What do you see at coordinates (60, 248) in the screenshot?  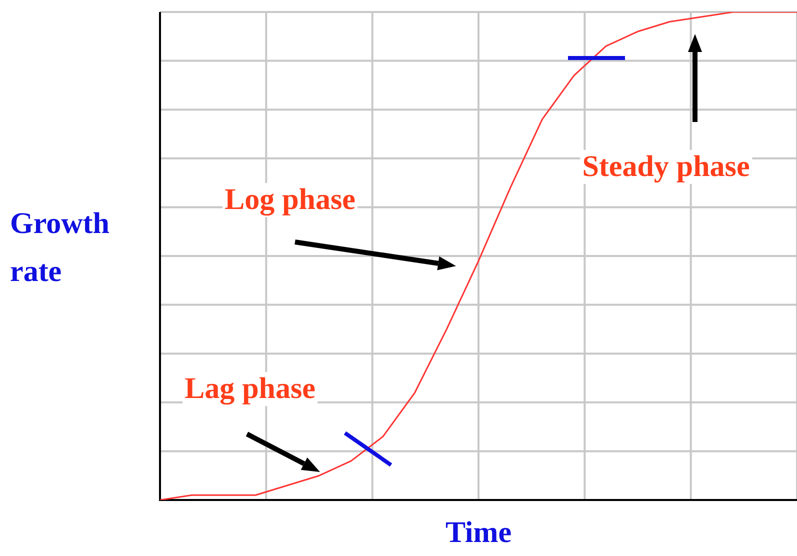 I see `y-axis-title: Growth rate` at bounding box center [60, 248].